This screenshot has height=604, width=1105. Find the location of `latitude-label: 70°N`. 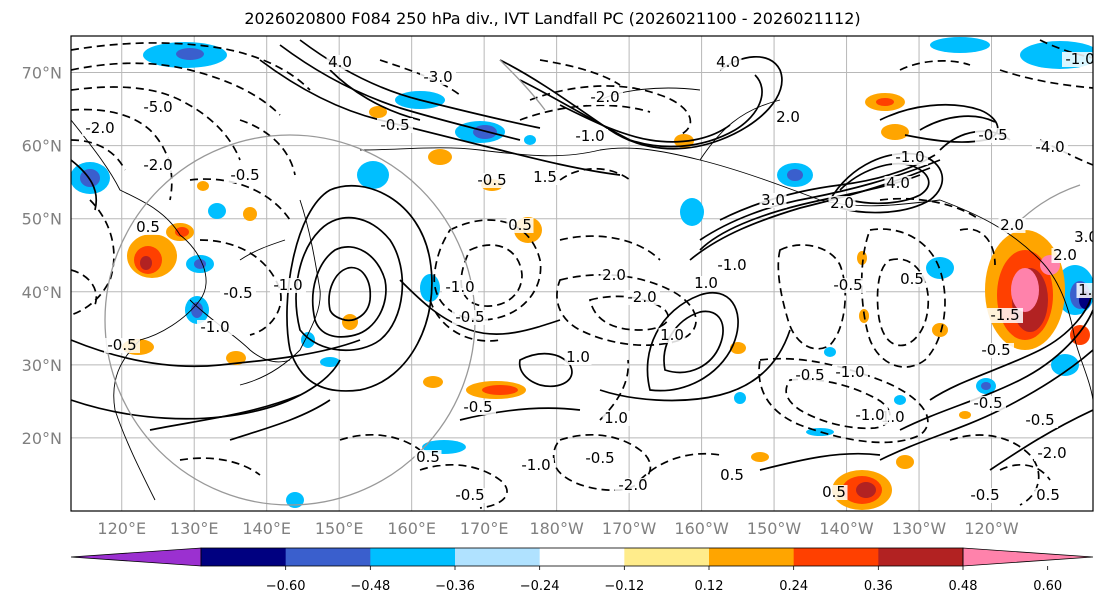

latitude-label: 70°N is located at coordinates (42, 73).